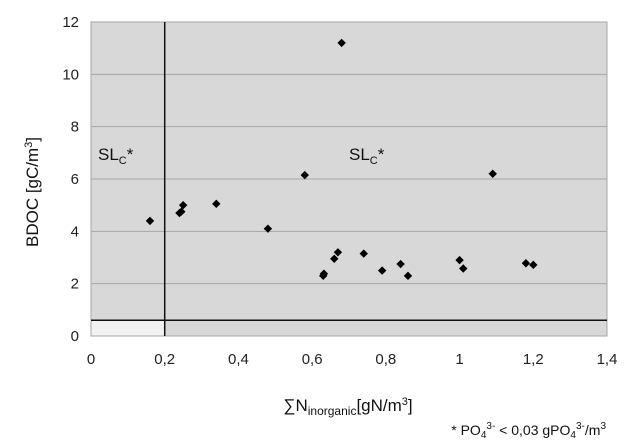 This screenshot has height=441, width=627. What do you see at coordinates (75, 127) in the screenshot?
I see `y-tick-label: 8` at bounding box center [75, 127].